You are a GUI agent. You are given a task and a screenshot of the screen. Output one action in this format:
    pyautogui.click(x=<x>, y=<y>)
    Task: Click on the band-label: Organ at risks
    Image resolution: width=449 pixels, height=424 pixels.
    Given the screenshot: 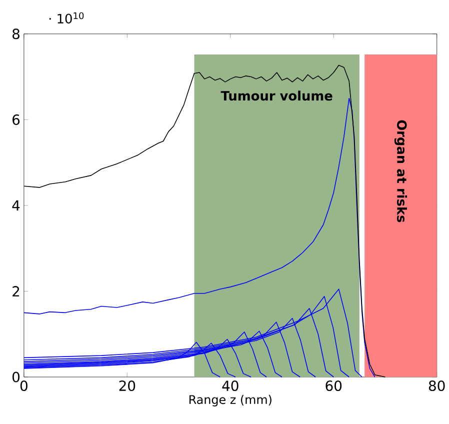 What is the action you would take?
    pyautogui.click(x=401, y=171)
    